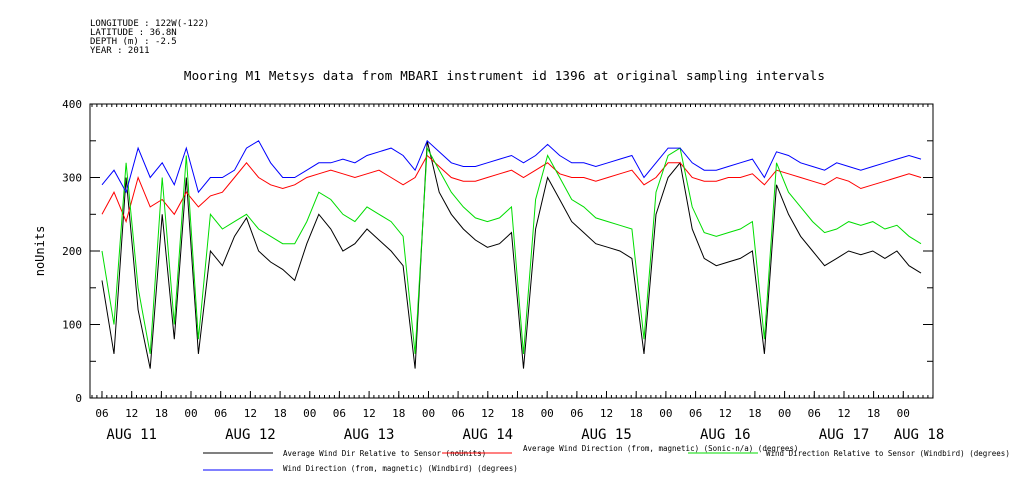 The image size is (1009, 504). What do you see at coordinates (919, 435) in the screenshot?
I see `x-date-label: AUG 18` at bounding box center [919, 435].